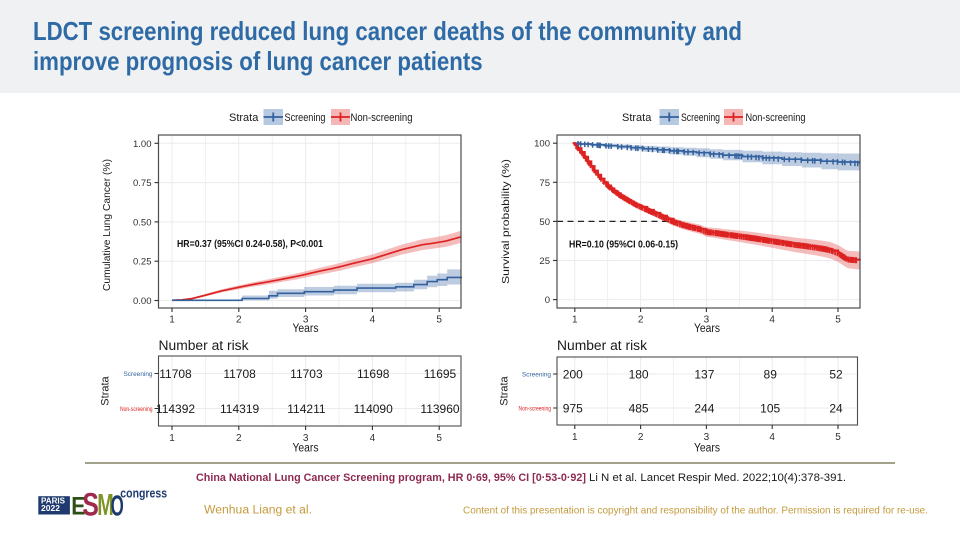  What do you see at coordinates (771, 374) in the screenshot?
I see `svg-text: 89` at bounding box center [771, 374].